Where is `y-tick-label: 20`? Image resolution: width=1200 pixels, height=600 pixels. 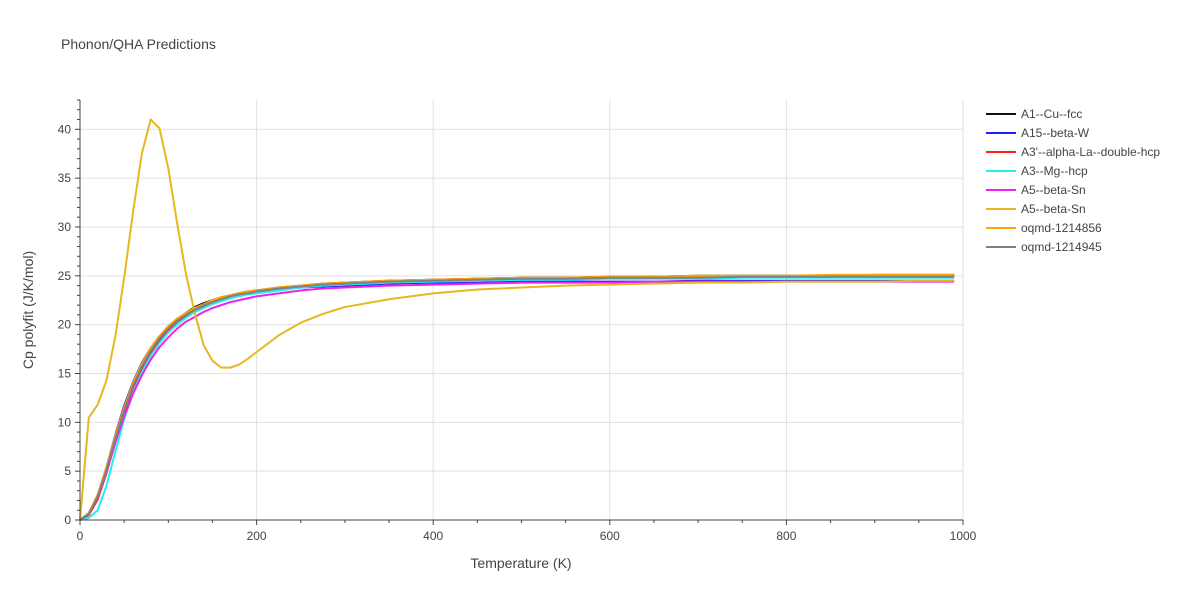
y-tick-label: 20 is located at coordinates (65, 325).